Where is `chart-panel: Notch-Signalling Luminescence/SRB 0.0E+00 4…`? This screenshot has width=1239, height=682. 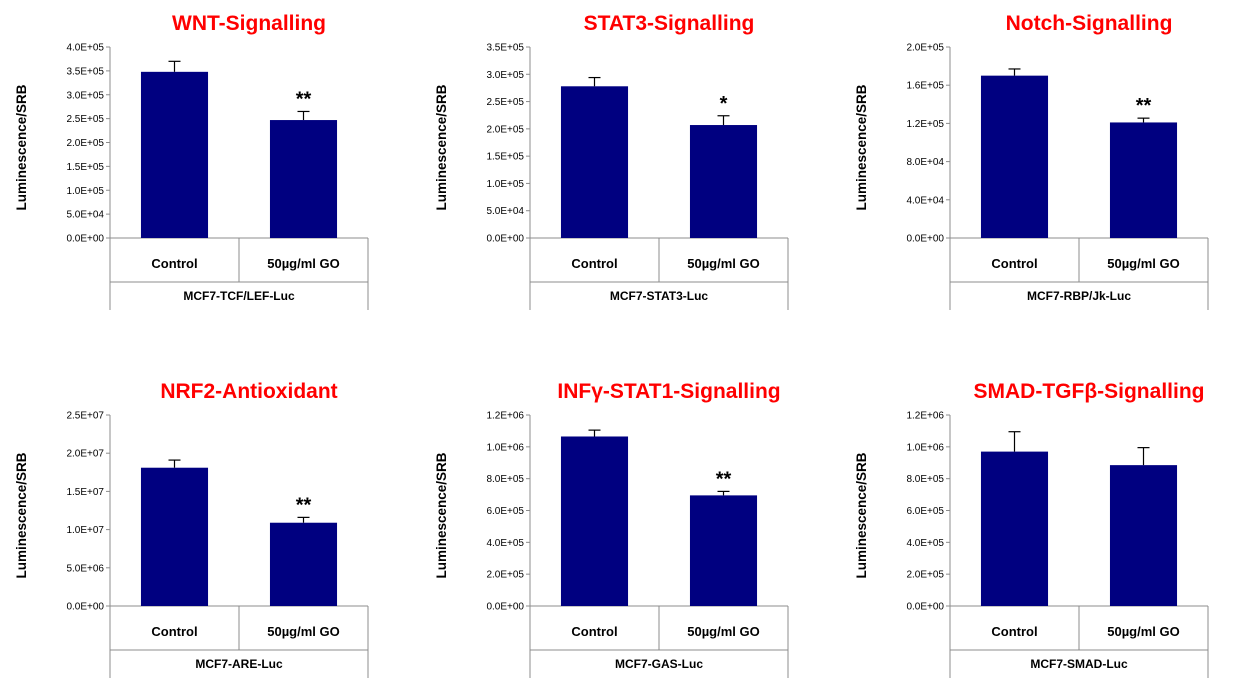 chart-panel: Notch-Signalling Luminescence/SRB 0.0E+00 4… is located at coordinates (1031, 161).